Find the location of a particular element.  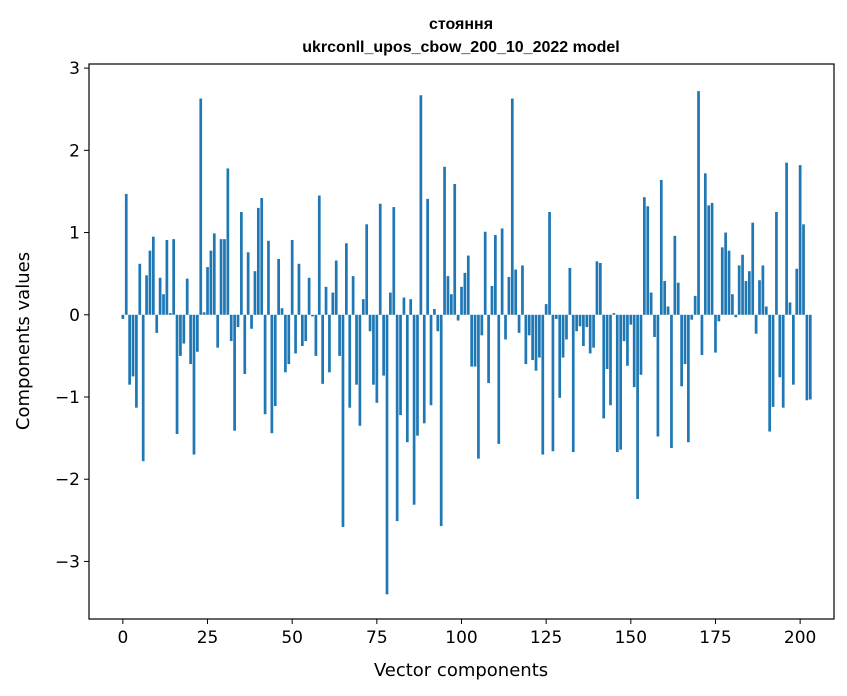

x-axis-label: Vector components is located at coordinates (461, 670).